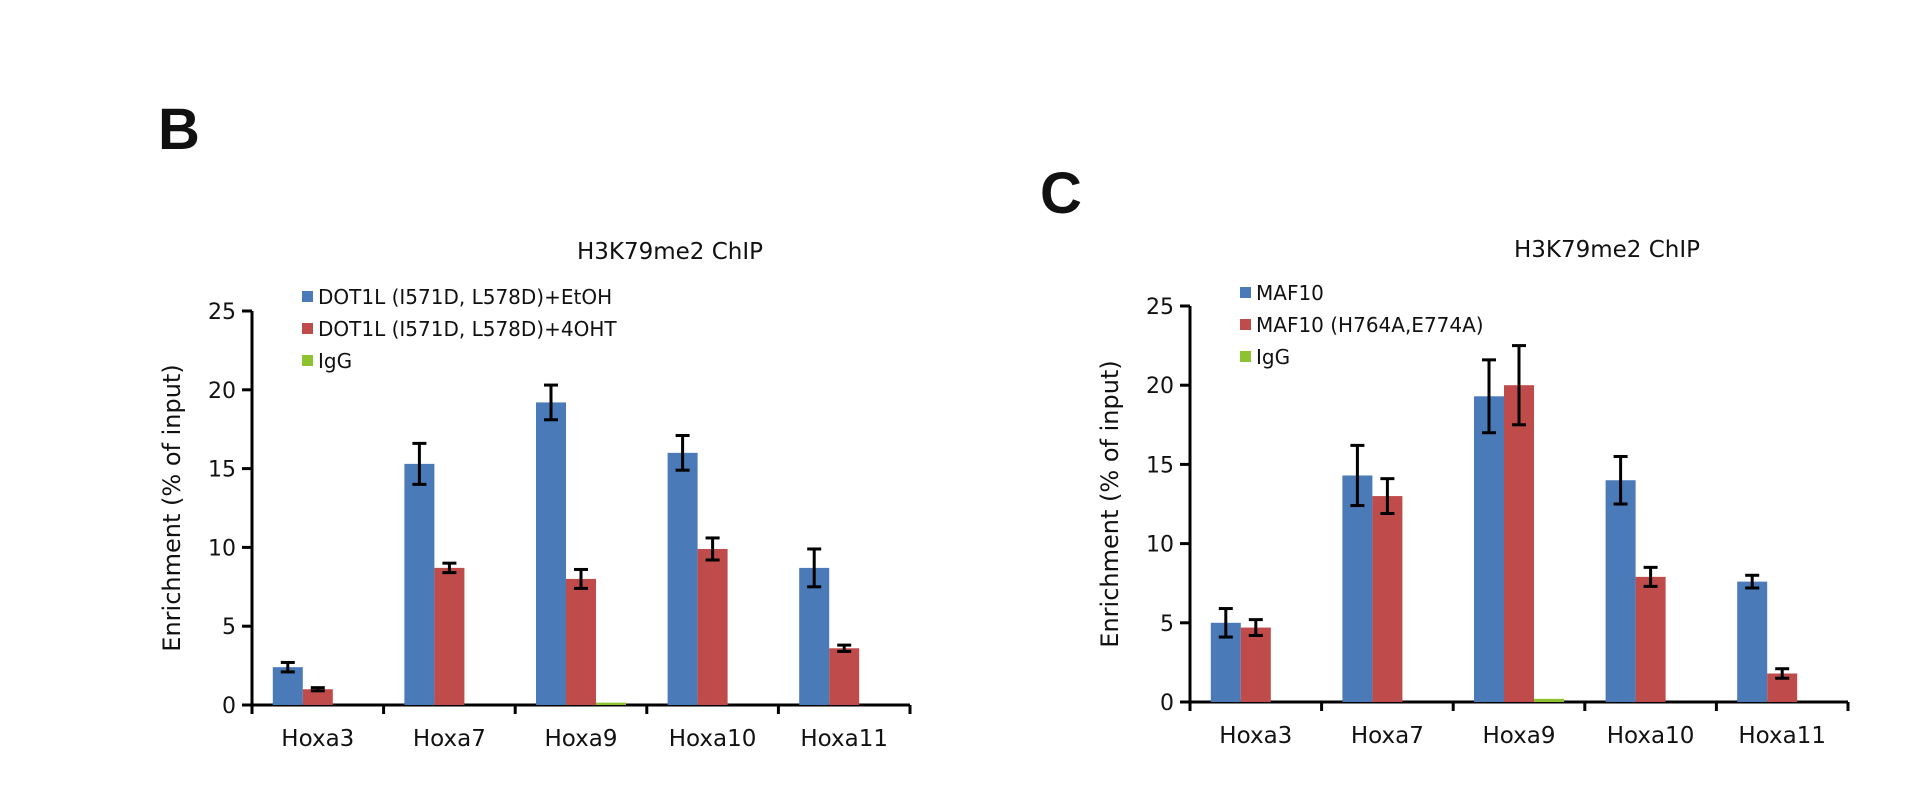  What do you see at coordinates (1370, 325) in the screenshot?
I see `legend-label: MAF10 (H764A,E774A)` at bounding box center [1370, 325].